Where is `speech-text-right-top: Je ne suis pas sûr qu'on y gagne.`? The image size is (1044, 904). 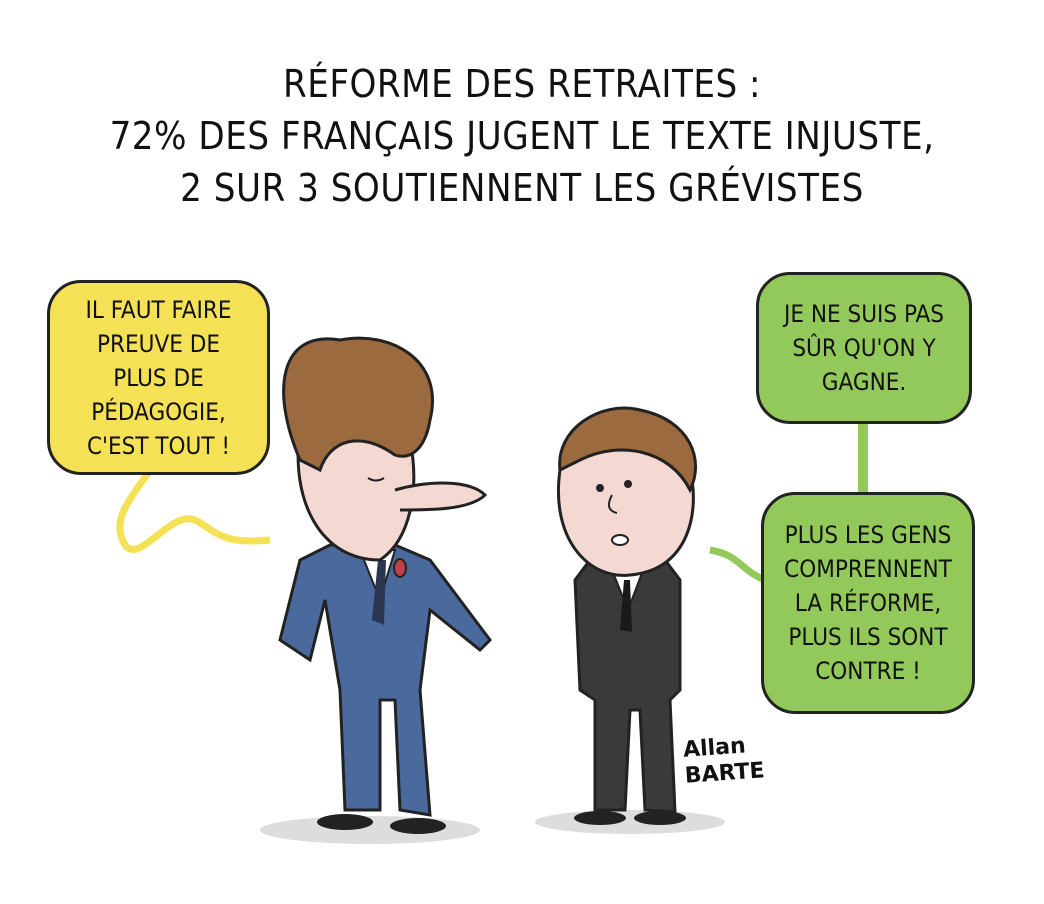
speech-text-right-top: Je ne suis pas sûr qu'on y gagne. is located at coordinates (864, 348).